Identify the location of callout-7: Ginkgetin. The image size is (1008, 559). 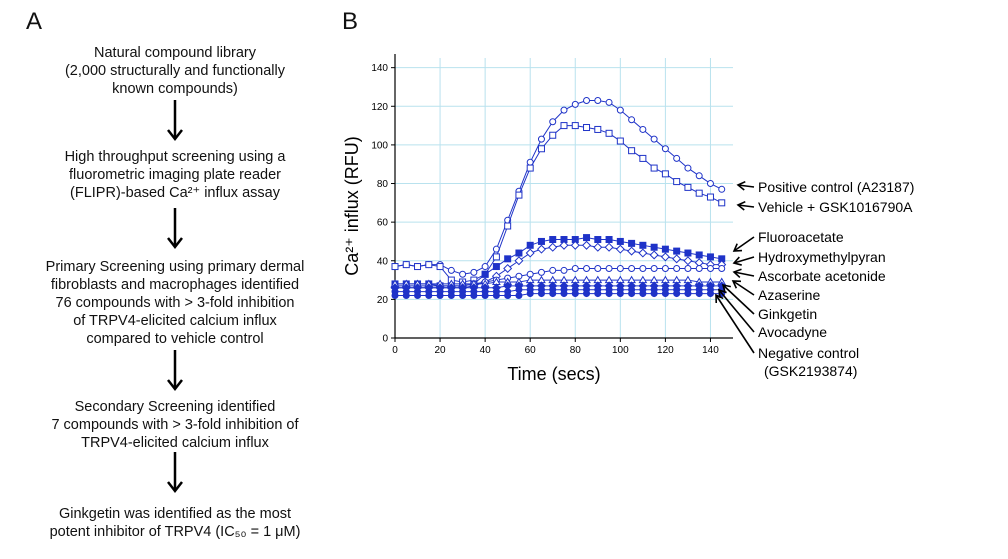
(769, 302).